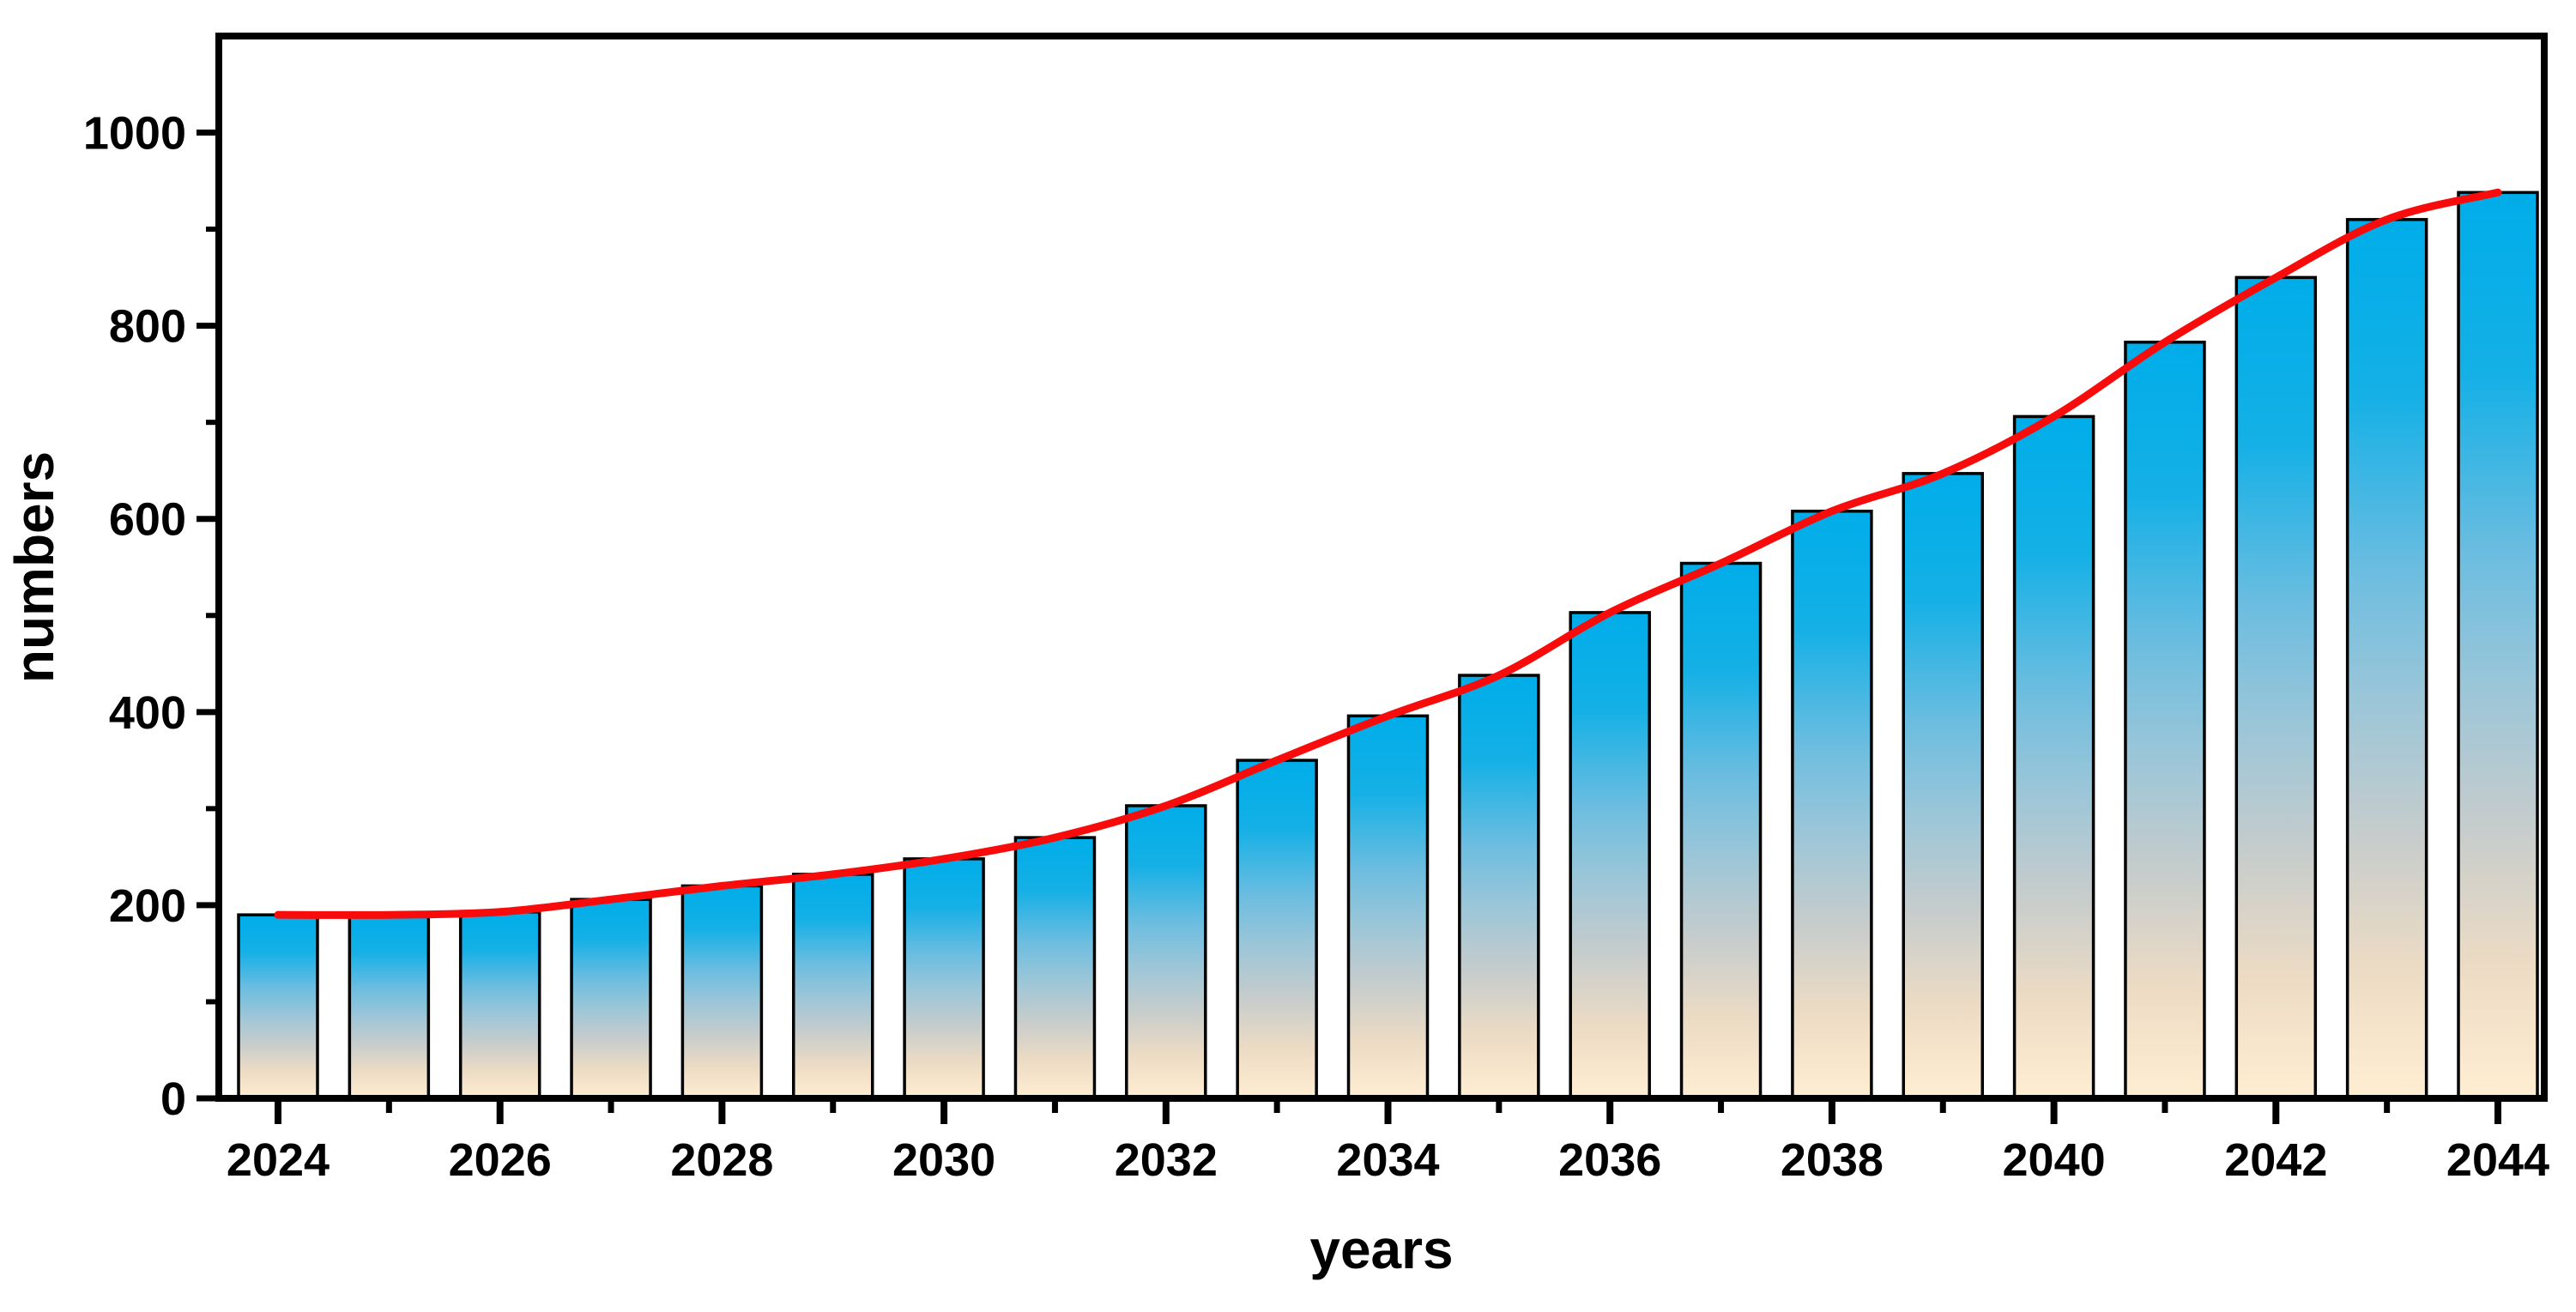 The image size is (2576, 1312). I want to click on bar-2039, so click(1943, 786).